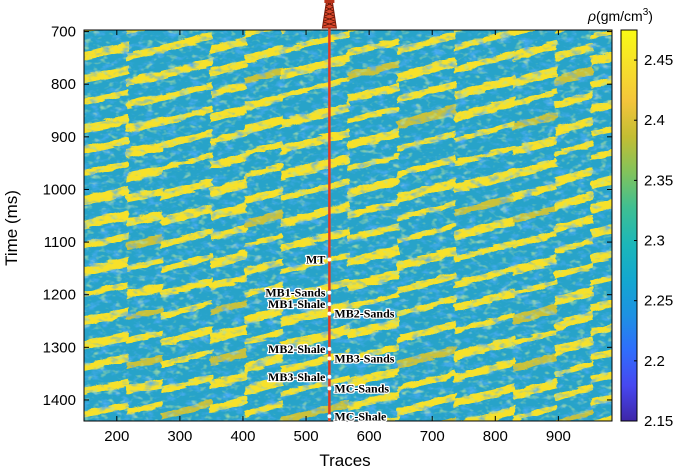 Image resolution: width=685 pixels, height=470 pixels. I want to click on colorbar-label-close: ), so click(650, 16).